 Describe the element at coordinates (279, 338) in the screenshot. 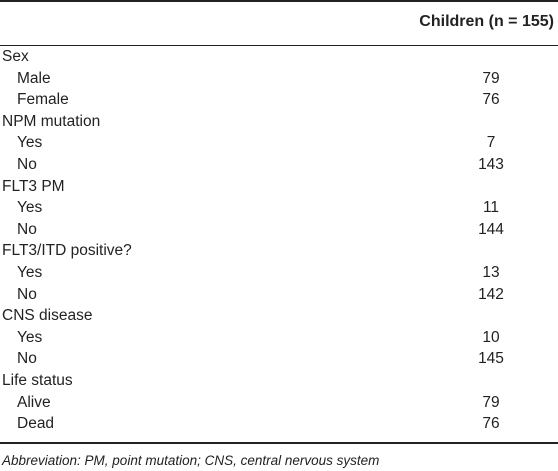

I see `table-row: Yes 10` at that location.